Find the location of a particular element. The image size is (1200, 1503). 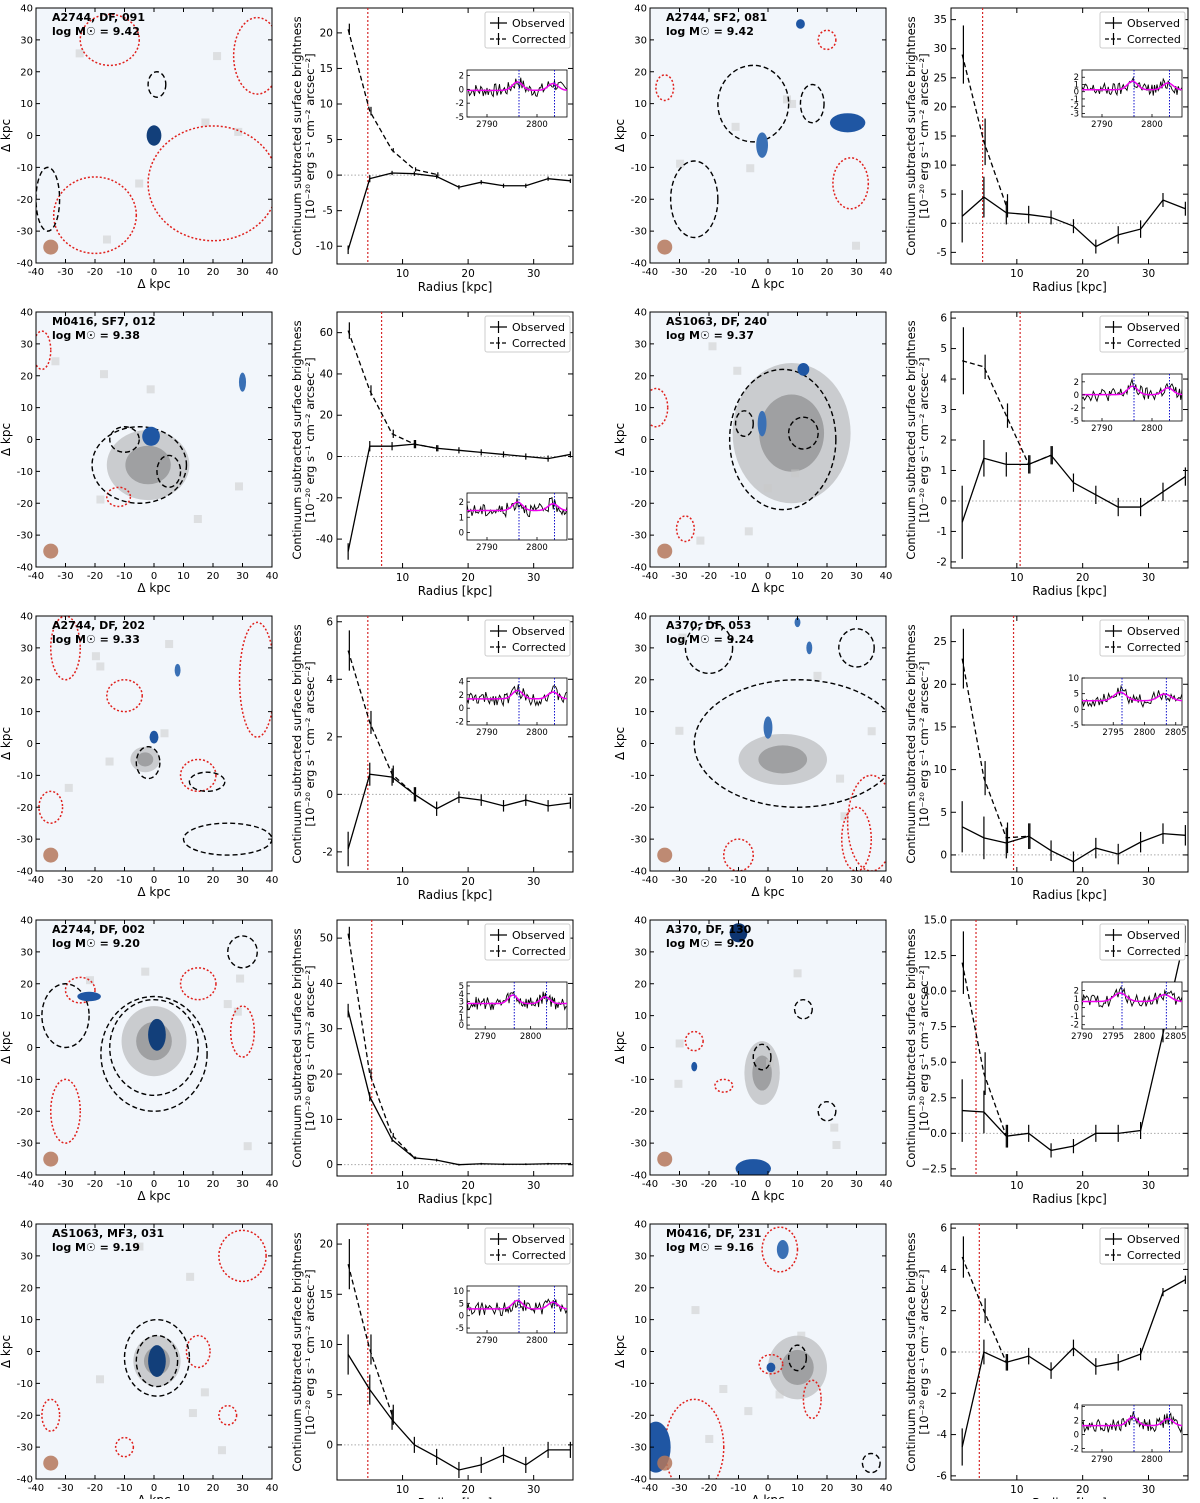

map-x-tick-label: 0 is located at coordinates (768, 576).